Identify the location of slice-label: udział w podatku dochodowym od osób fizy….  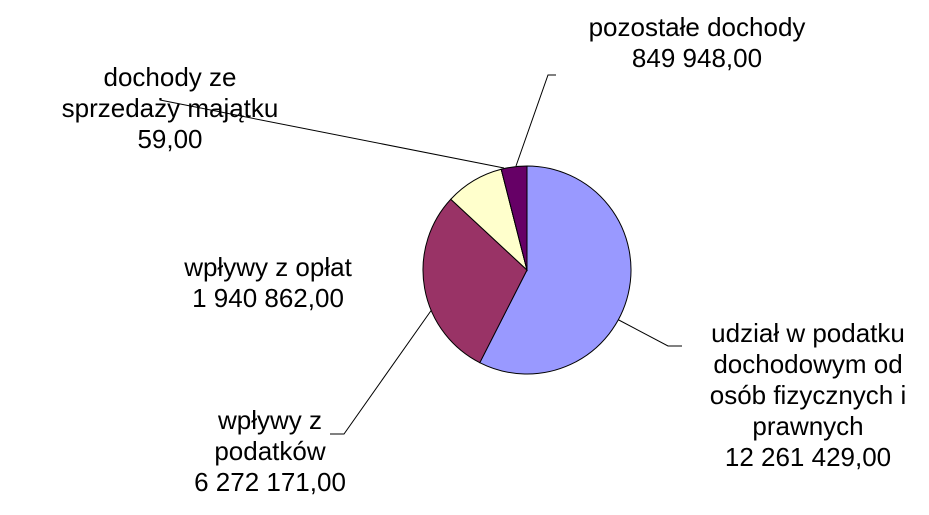
(806, 395).